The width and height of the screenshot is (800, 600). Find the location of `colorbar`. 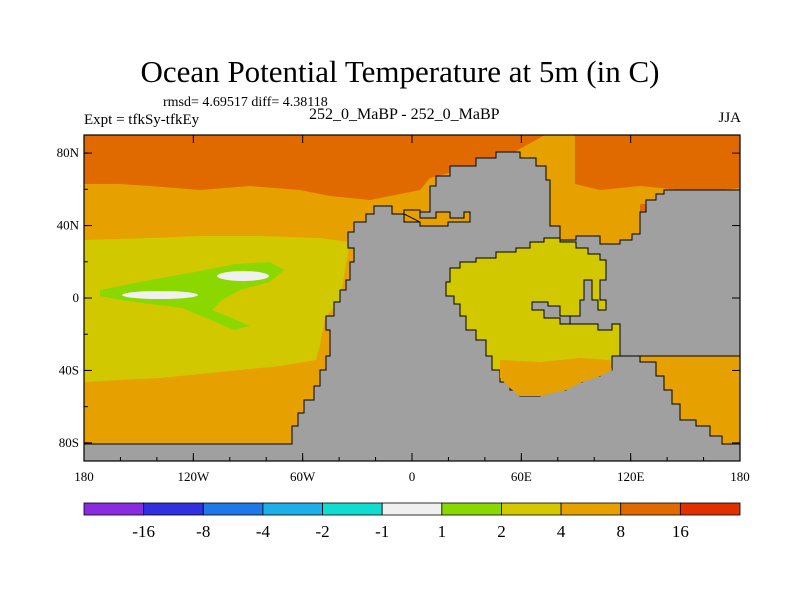

colorbar is located at coordinates (412, 509).